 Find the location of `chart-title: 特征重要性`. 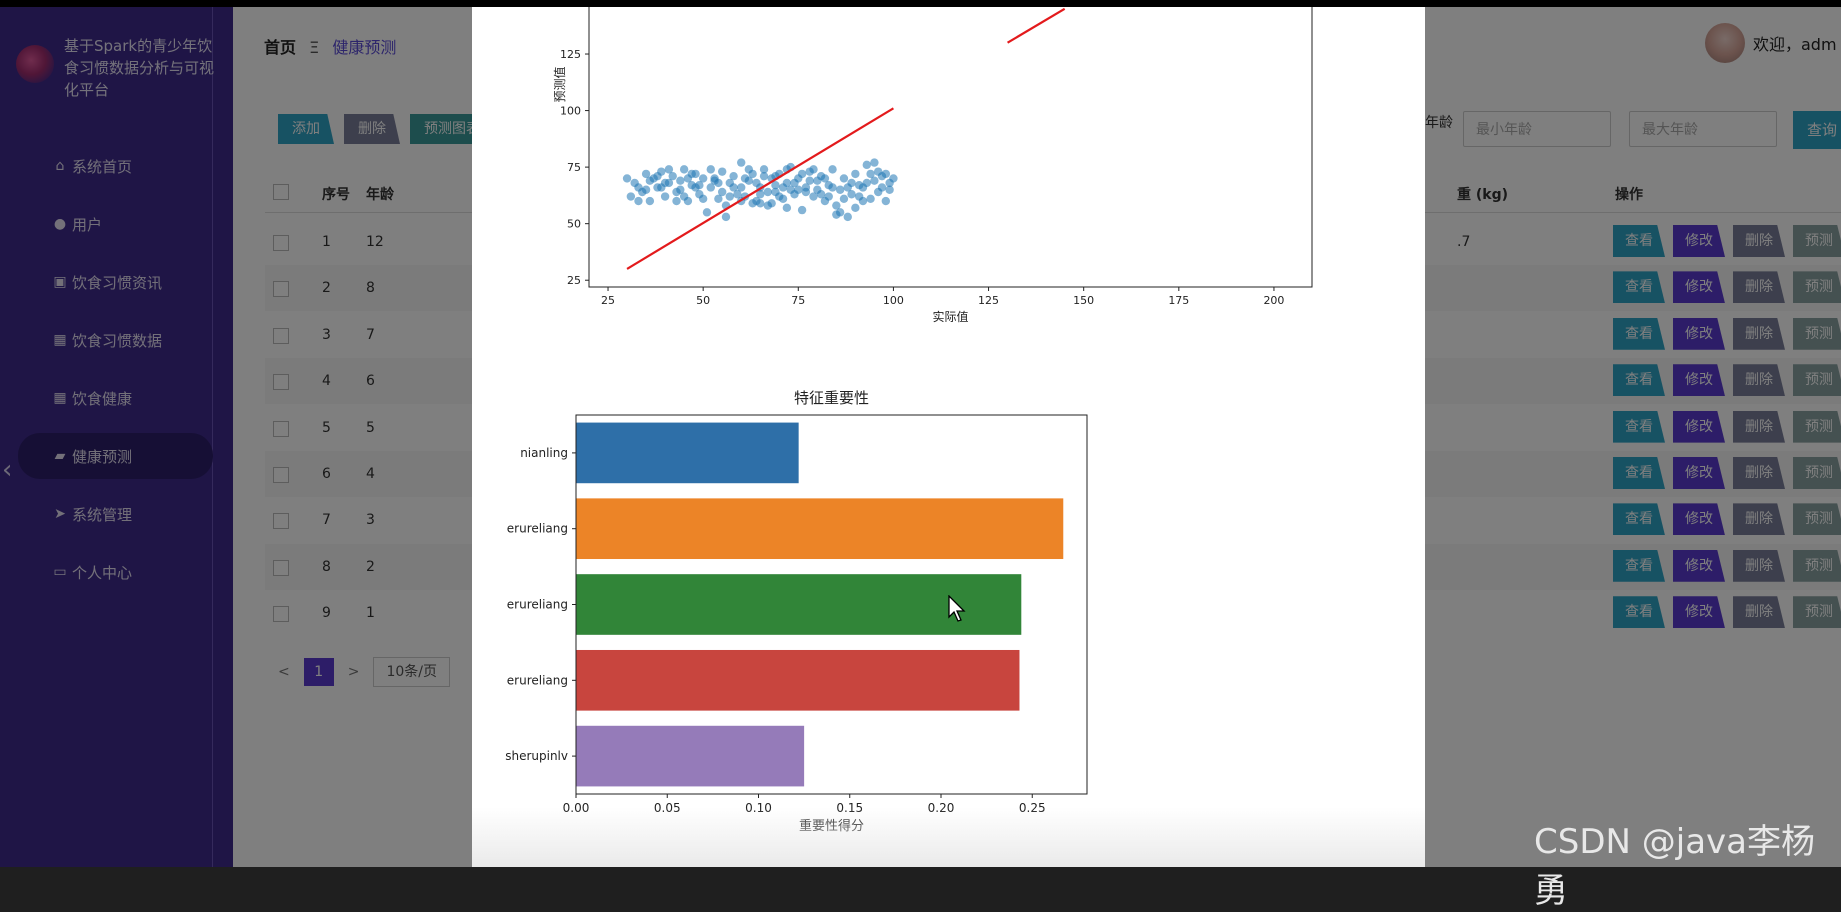

chart-title: 特征重要性 is located at coordinates (831, 398).